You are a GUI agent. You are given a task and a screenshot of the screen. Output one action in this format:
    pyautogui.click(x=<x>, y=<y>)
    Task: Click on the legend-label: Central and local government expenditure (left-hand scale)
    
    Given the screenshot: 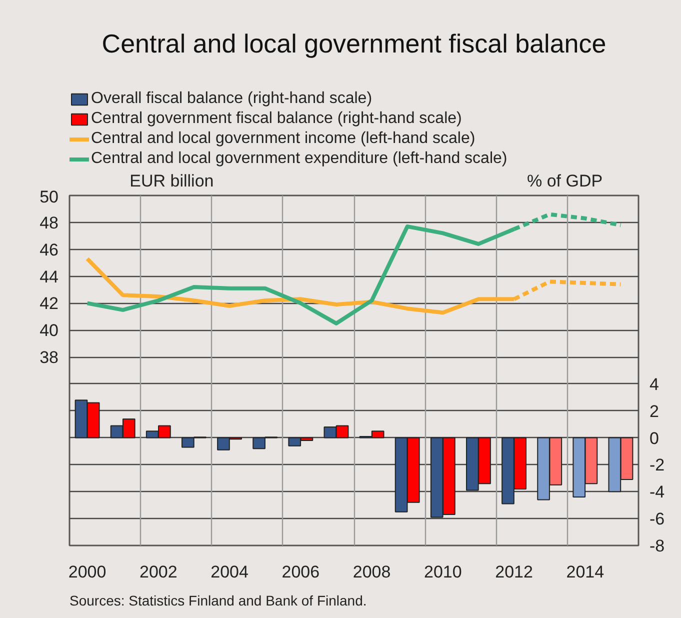 What is the action you would take?
    pyautogui.click(x=299, y=159)
    